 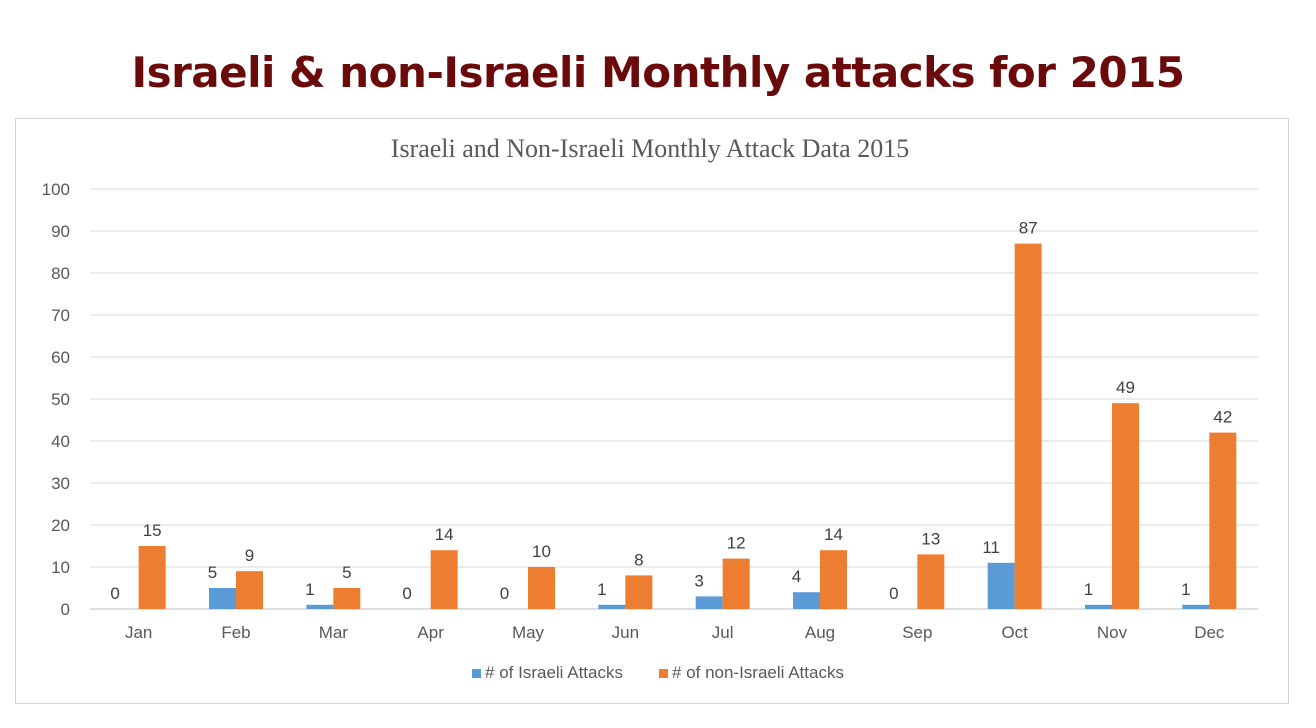 I want to click on data-label: 12, so click(x=736, y=543).